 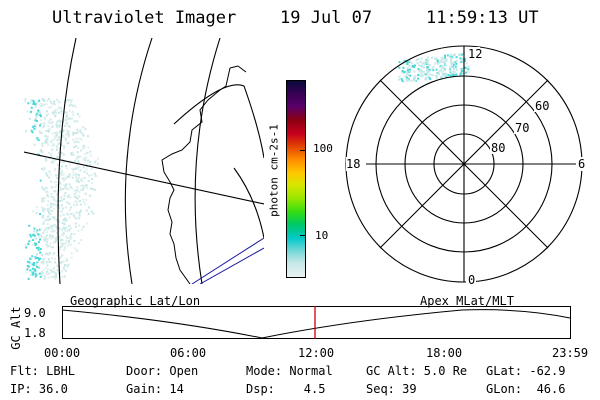 What do you see at coordinates (274, 170) in the screenshot?
I see `colorbar-unit-label: photon cm-2s-1` at bounding box center [274, 170].